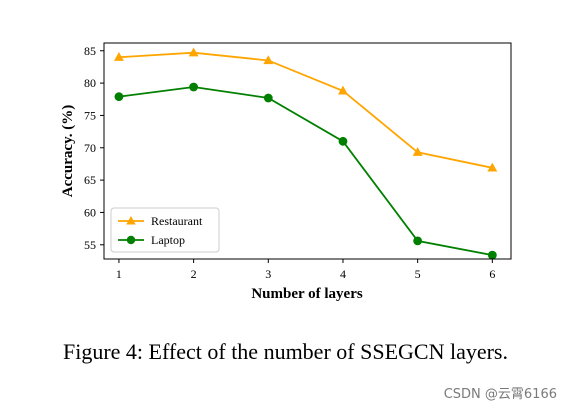  What do you see at coordinates (492, 274) in the screenshot?
I see `x-tick-label-6: 6` at bounding box center [492, 274].